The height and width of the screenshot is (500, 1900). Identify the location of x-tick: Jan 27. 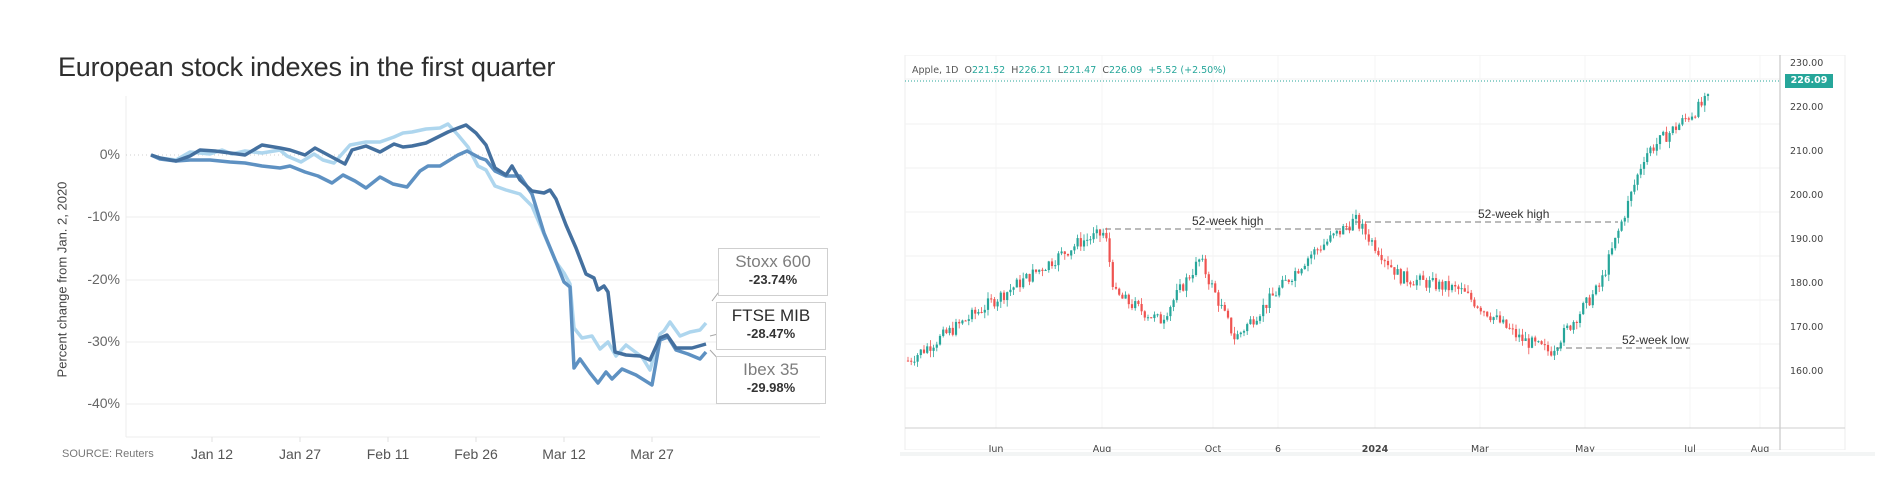
(300, 454).